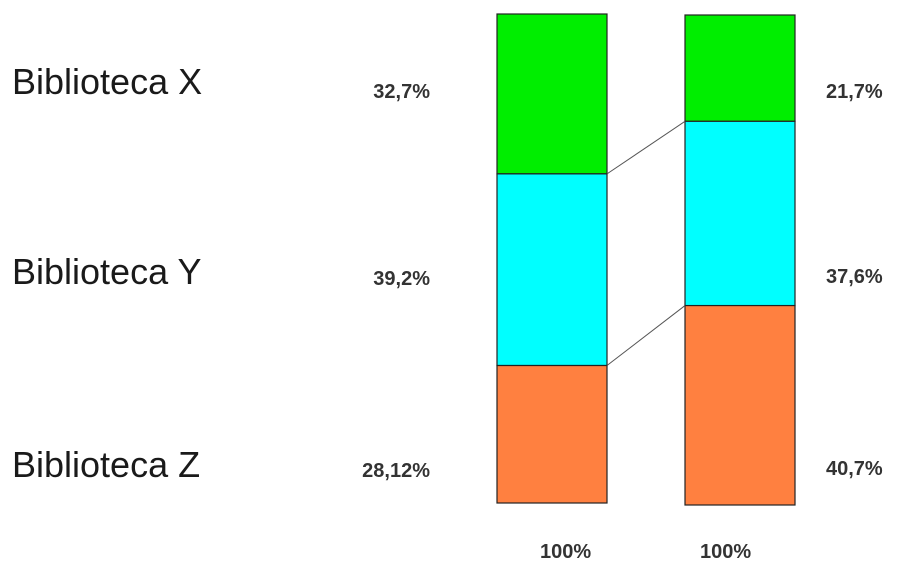 The image size is (915, 570). What do you see at coordinates (740, 213) in the screenshot?
I see `bar-segment-column-2-y` at bounding box center [740, 213].